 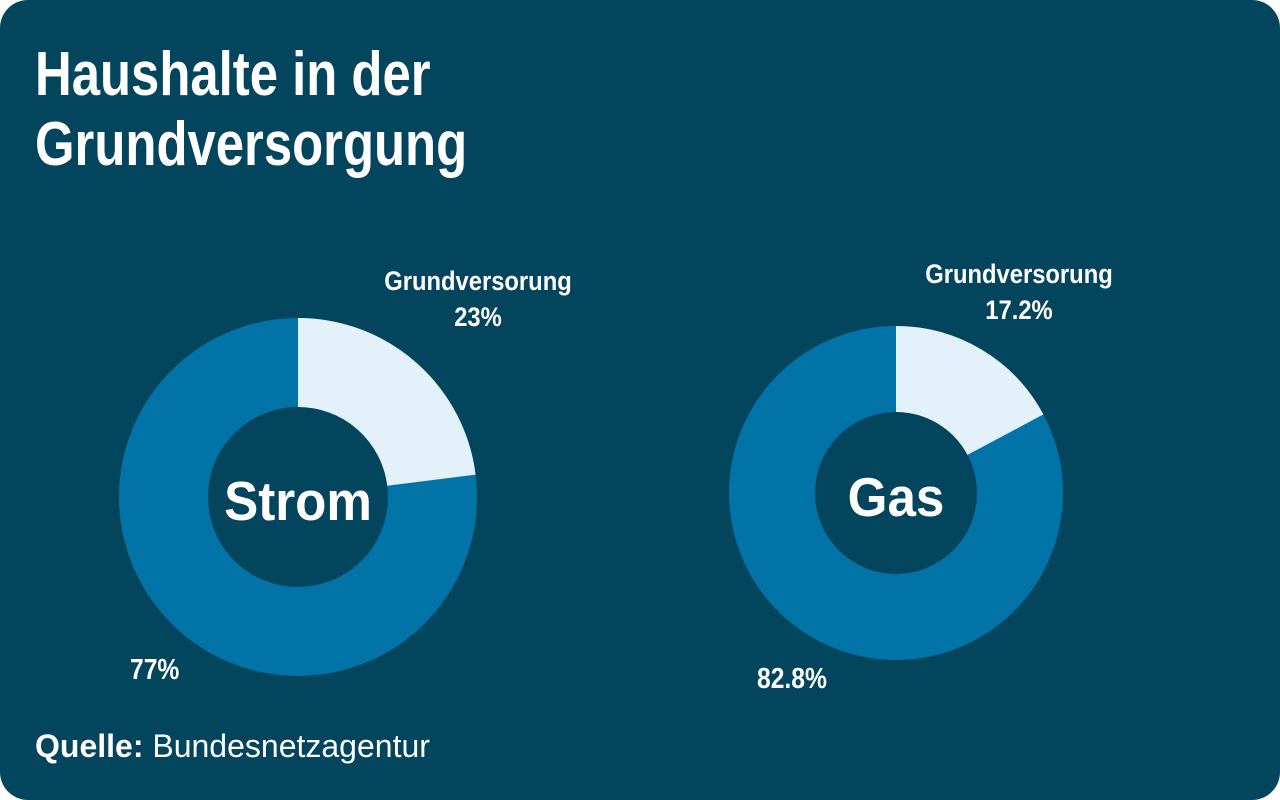 I want to click on source-line: Quelle: Bundesnetzagentur, so click(x=232, y=746).